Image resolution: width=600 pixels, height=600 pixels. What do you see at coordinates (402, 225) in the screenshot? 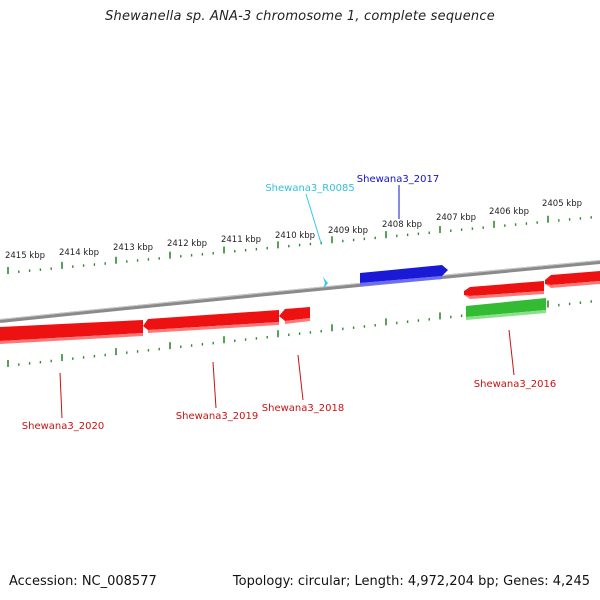
I see `kbp-label: 2408 kbp` at bounding box center [402, 225].